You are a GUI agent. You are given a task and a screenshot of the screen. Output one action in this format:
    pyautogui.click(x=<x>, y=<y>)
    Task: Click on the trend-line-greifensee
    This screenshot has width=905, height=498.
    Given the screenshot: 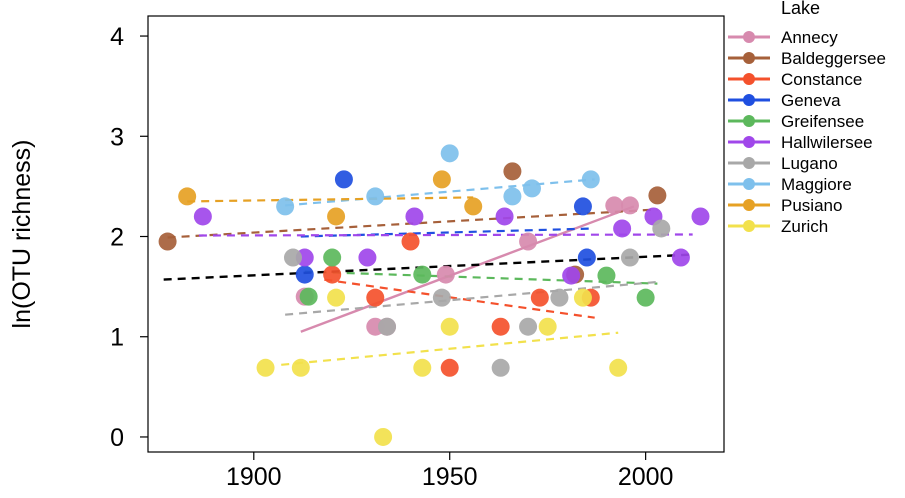 What is the action you would take?
    pyautogui.click(x=481, y=277)
    